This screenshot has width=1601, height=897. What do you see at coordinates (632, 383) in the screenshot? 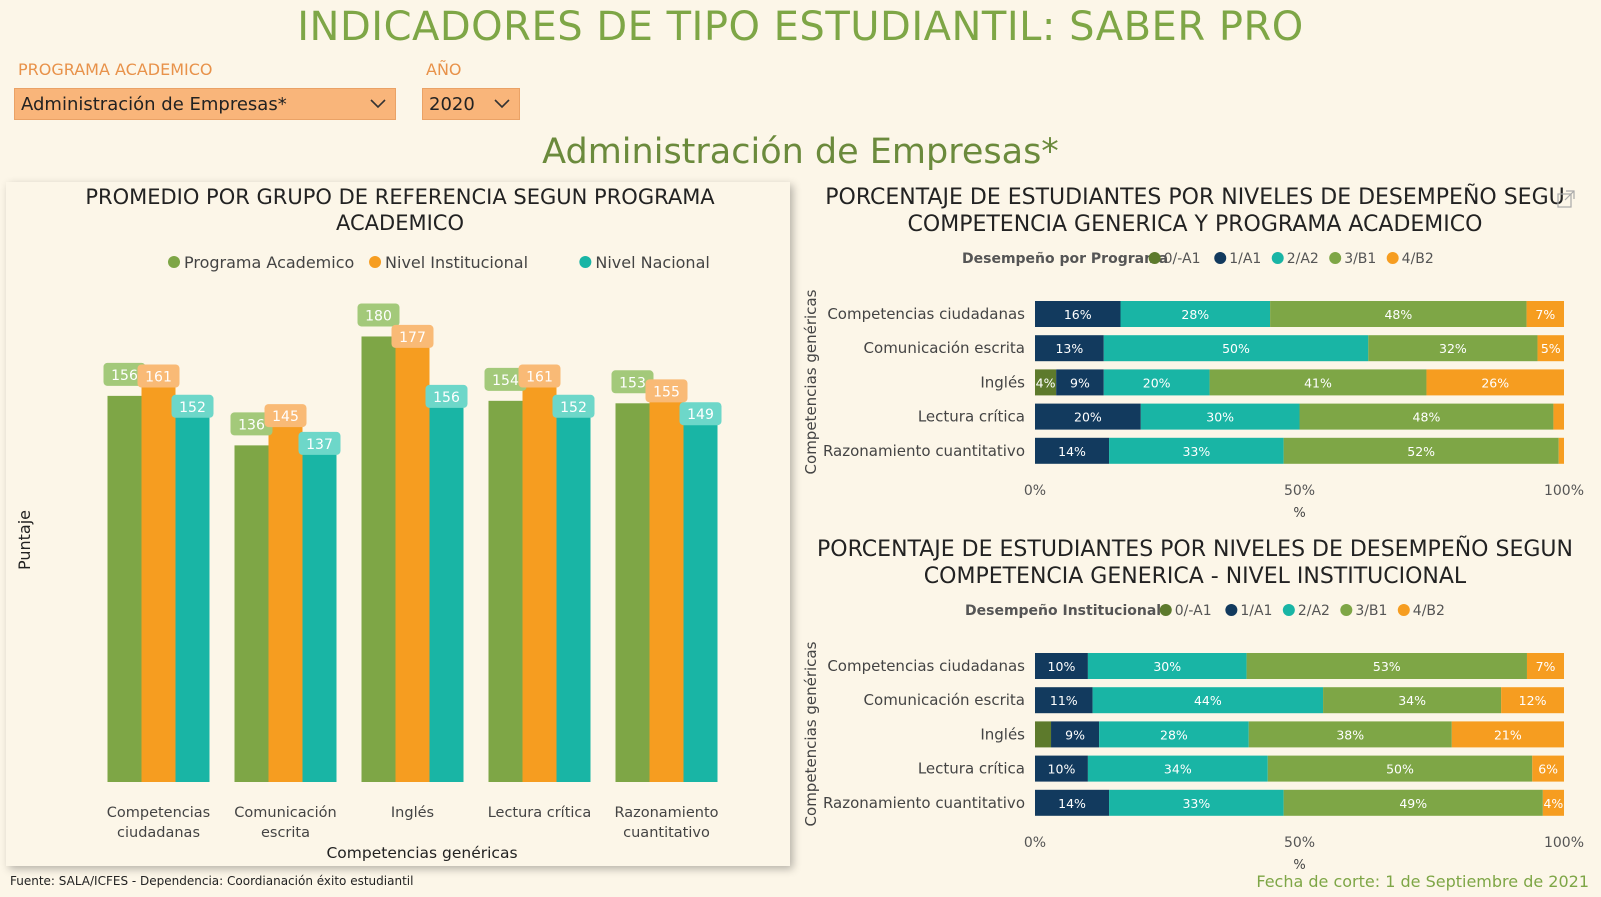
I see `data-label: 153` at bounding box center [632, 383].